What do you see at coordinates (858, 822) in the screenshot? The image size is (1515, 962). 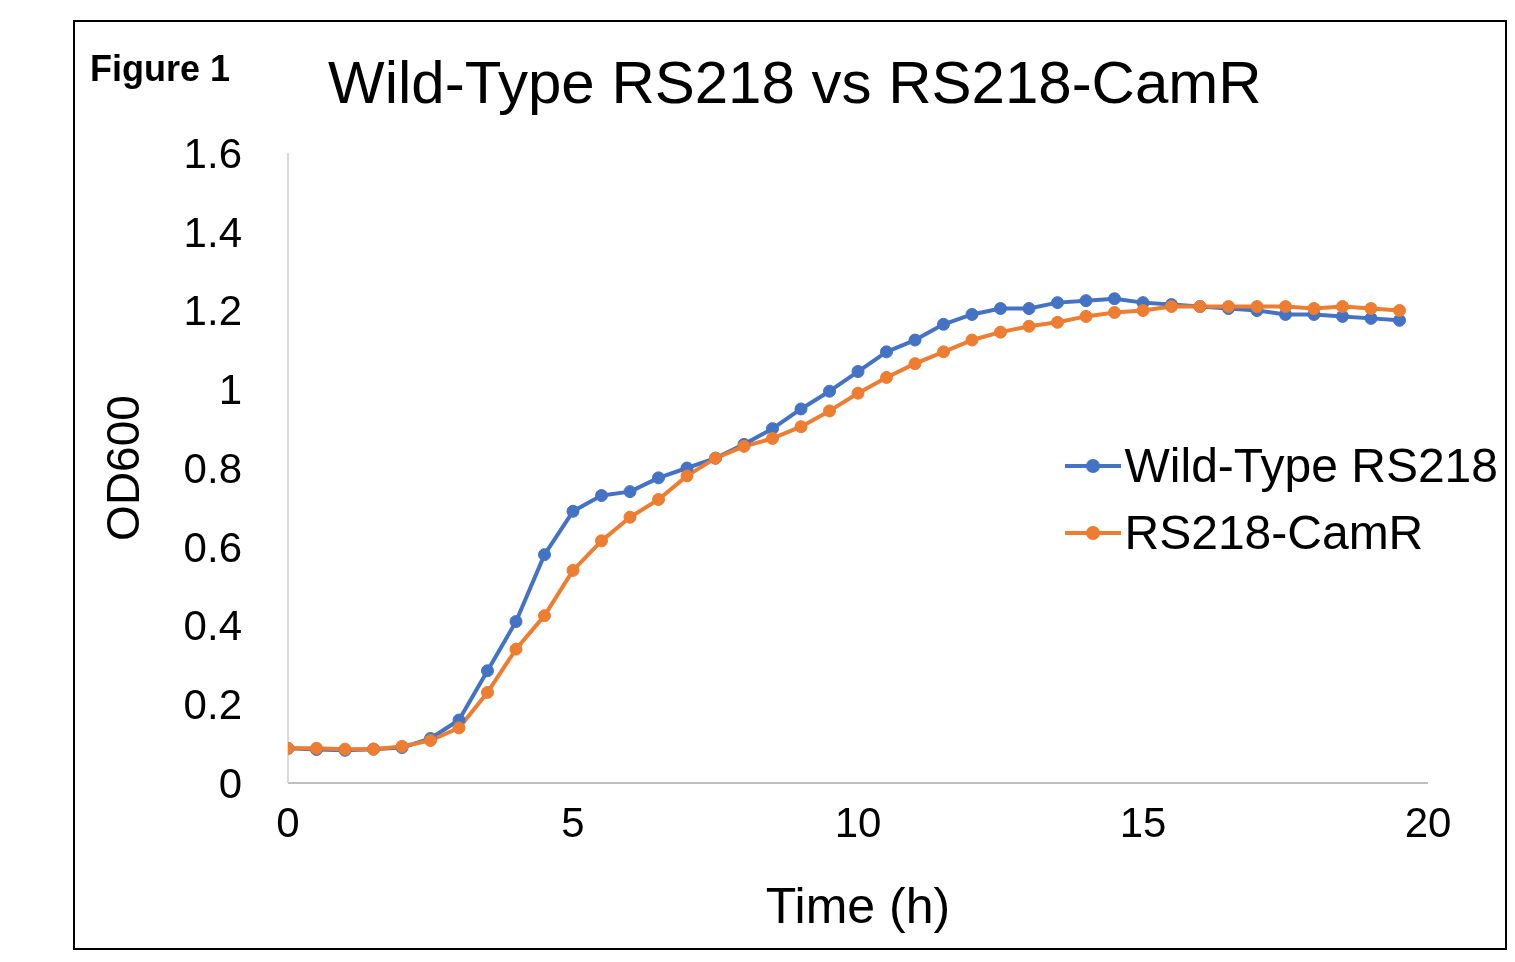 I see `x-tick-label: 10` at bounding box center [858, 822].